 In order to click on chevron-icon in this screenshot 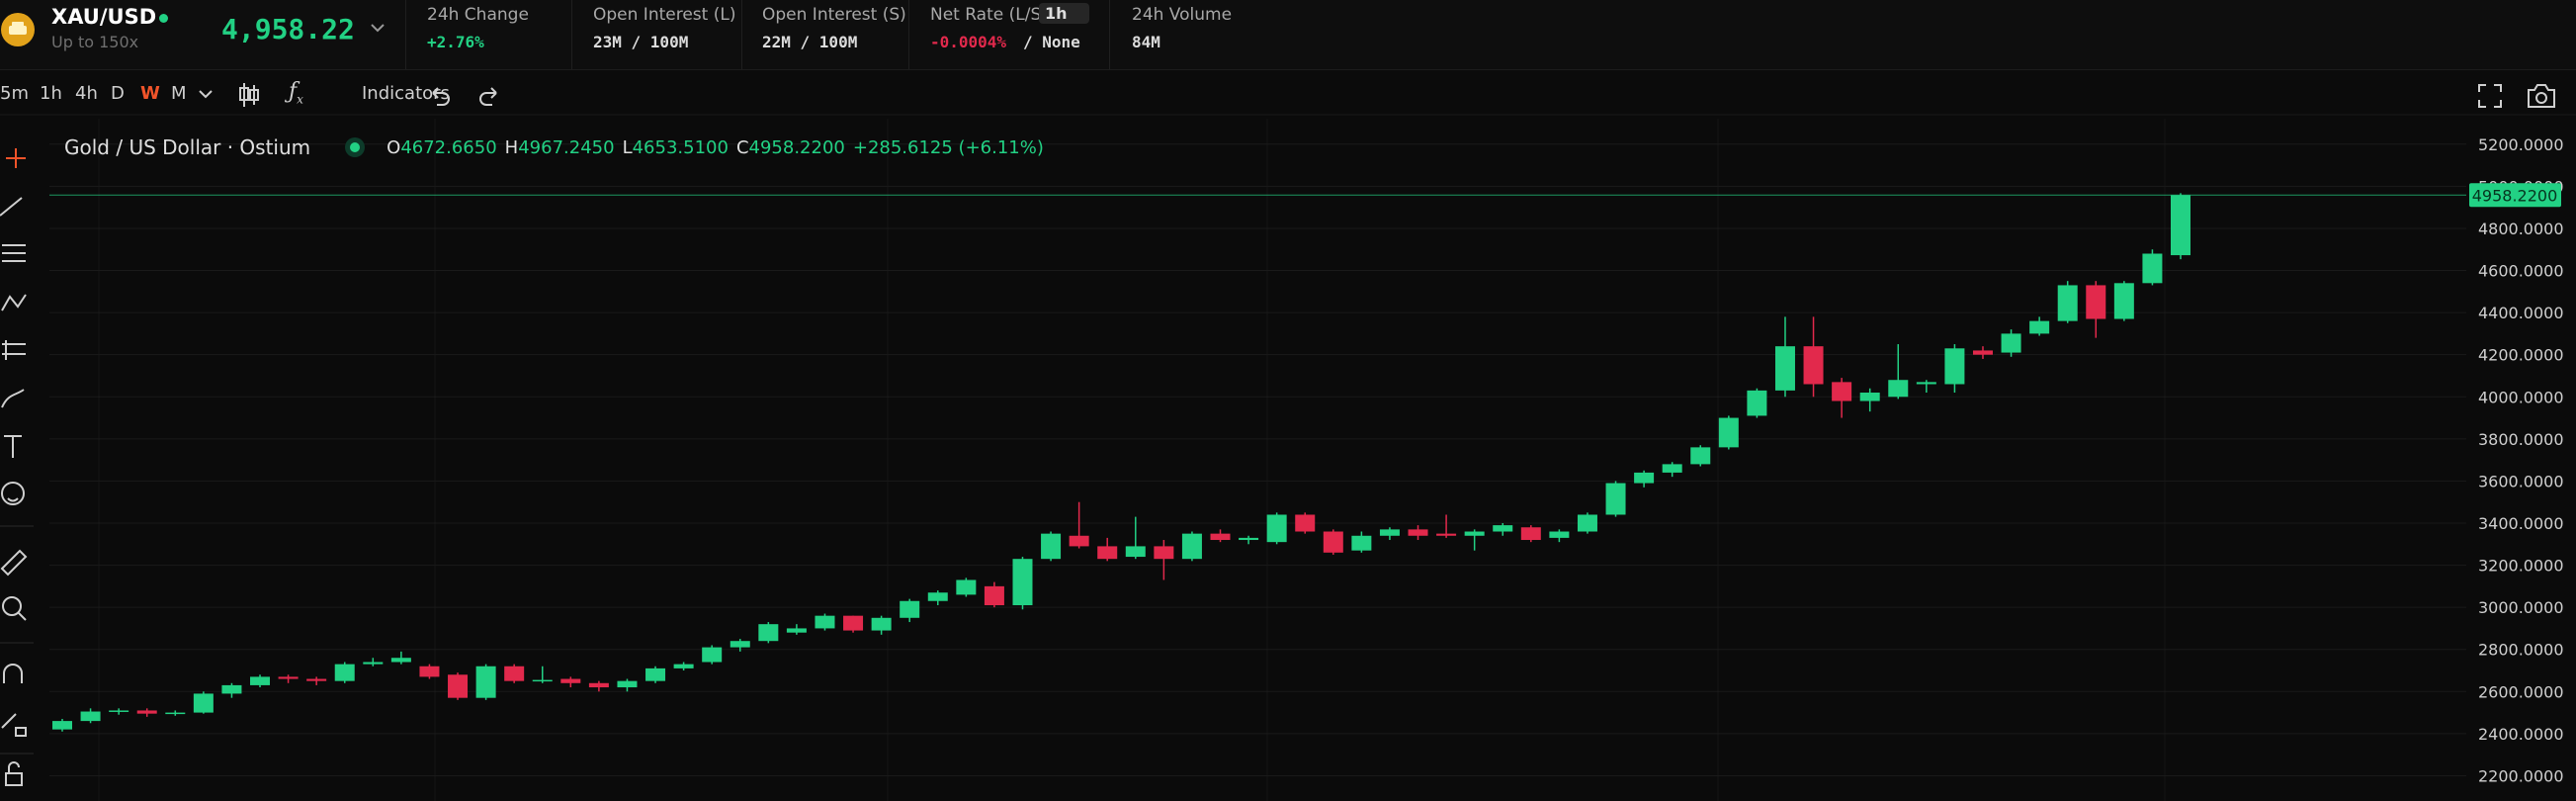, I will do `click(206, 94)`.